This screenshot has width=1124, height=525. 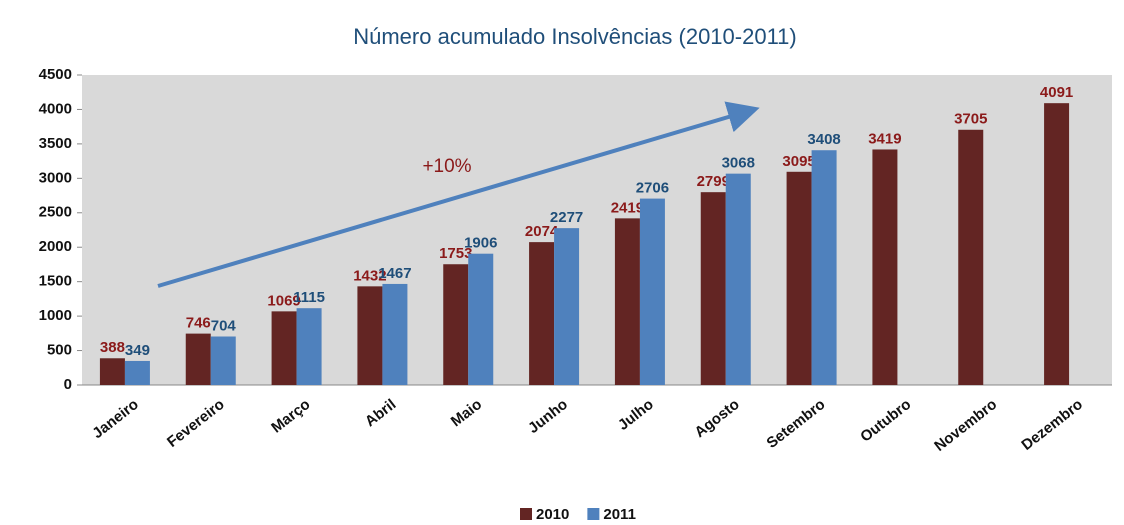 I want to click on x-tick-label: Dezembro, so click(x=1052, y=425).